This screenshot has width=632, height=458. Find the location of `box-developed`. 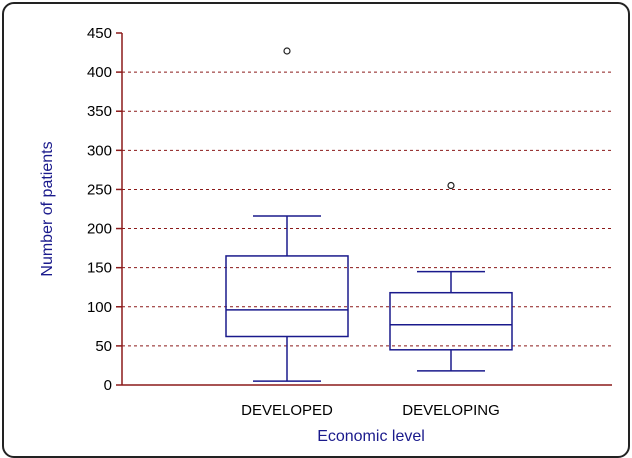

box-developed is located at coordinates (287, 214).